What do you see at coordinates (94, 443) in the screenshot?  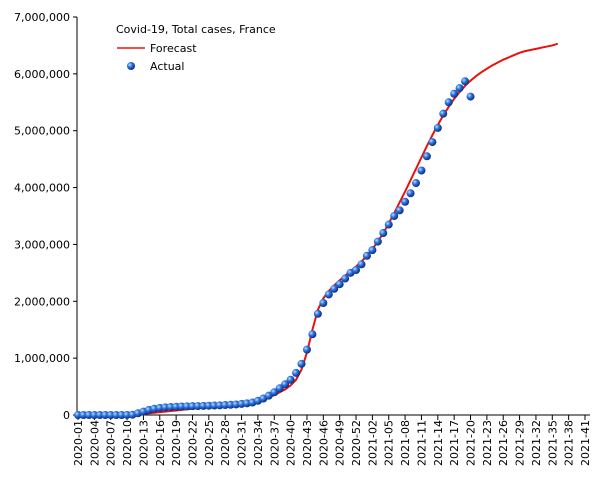 I see `x-tick-label: 2020-04` at bounding box center [94, 443].